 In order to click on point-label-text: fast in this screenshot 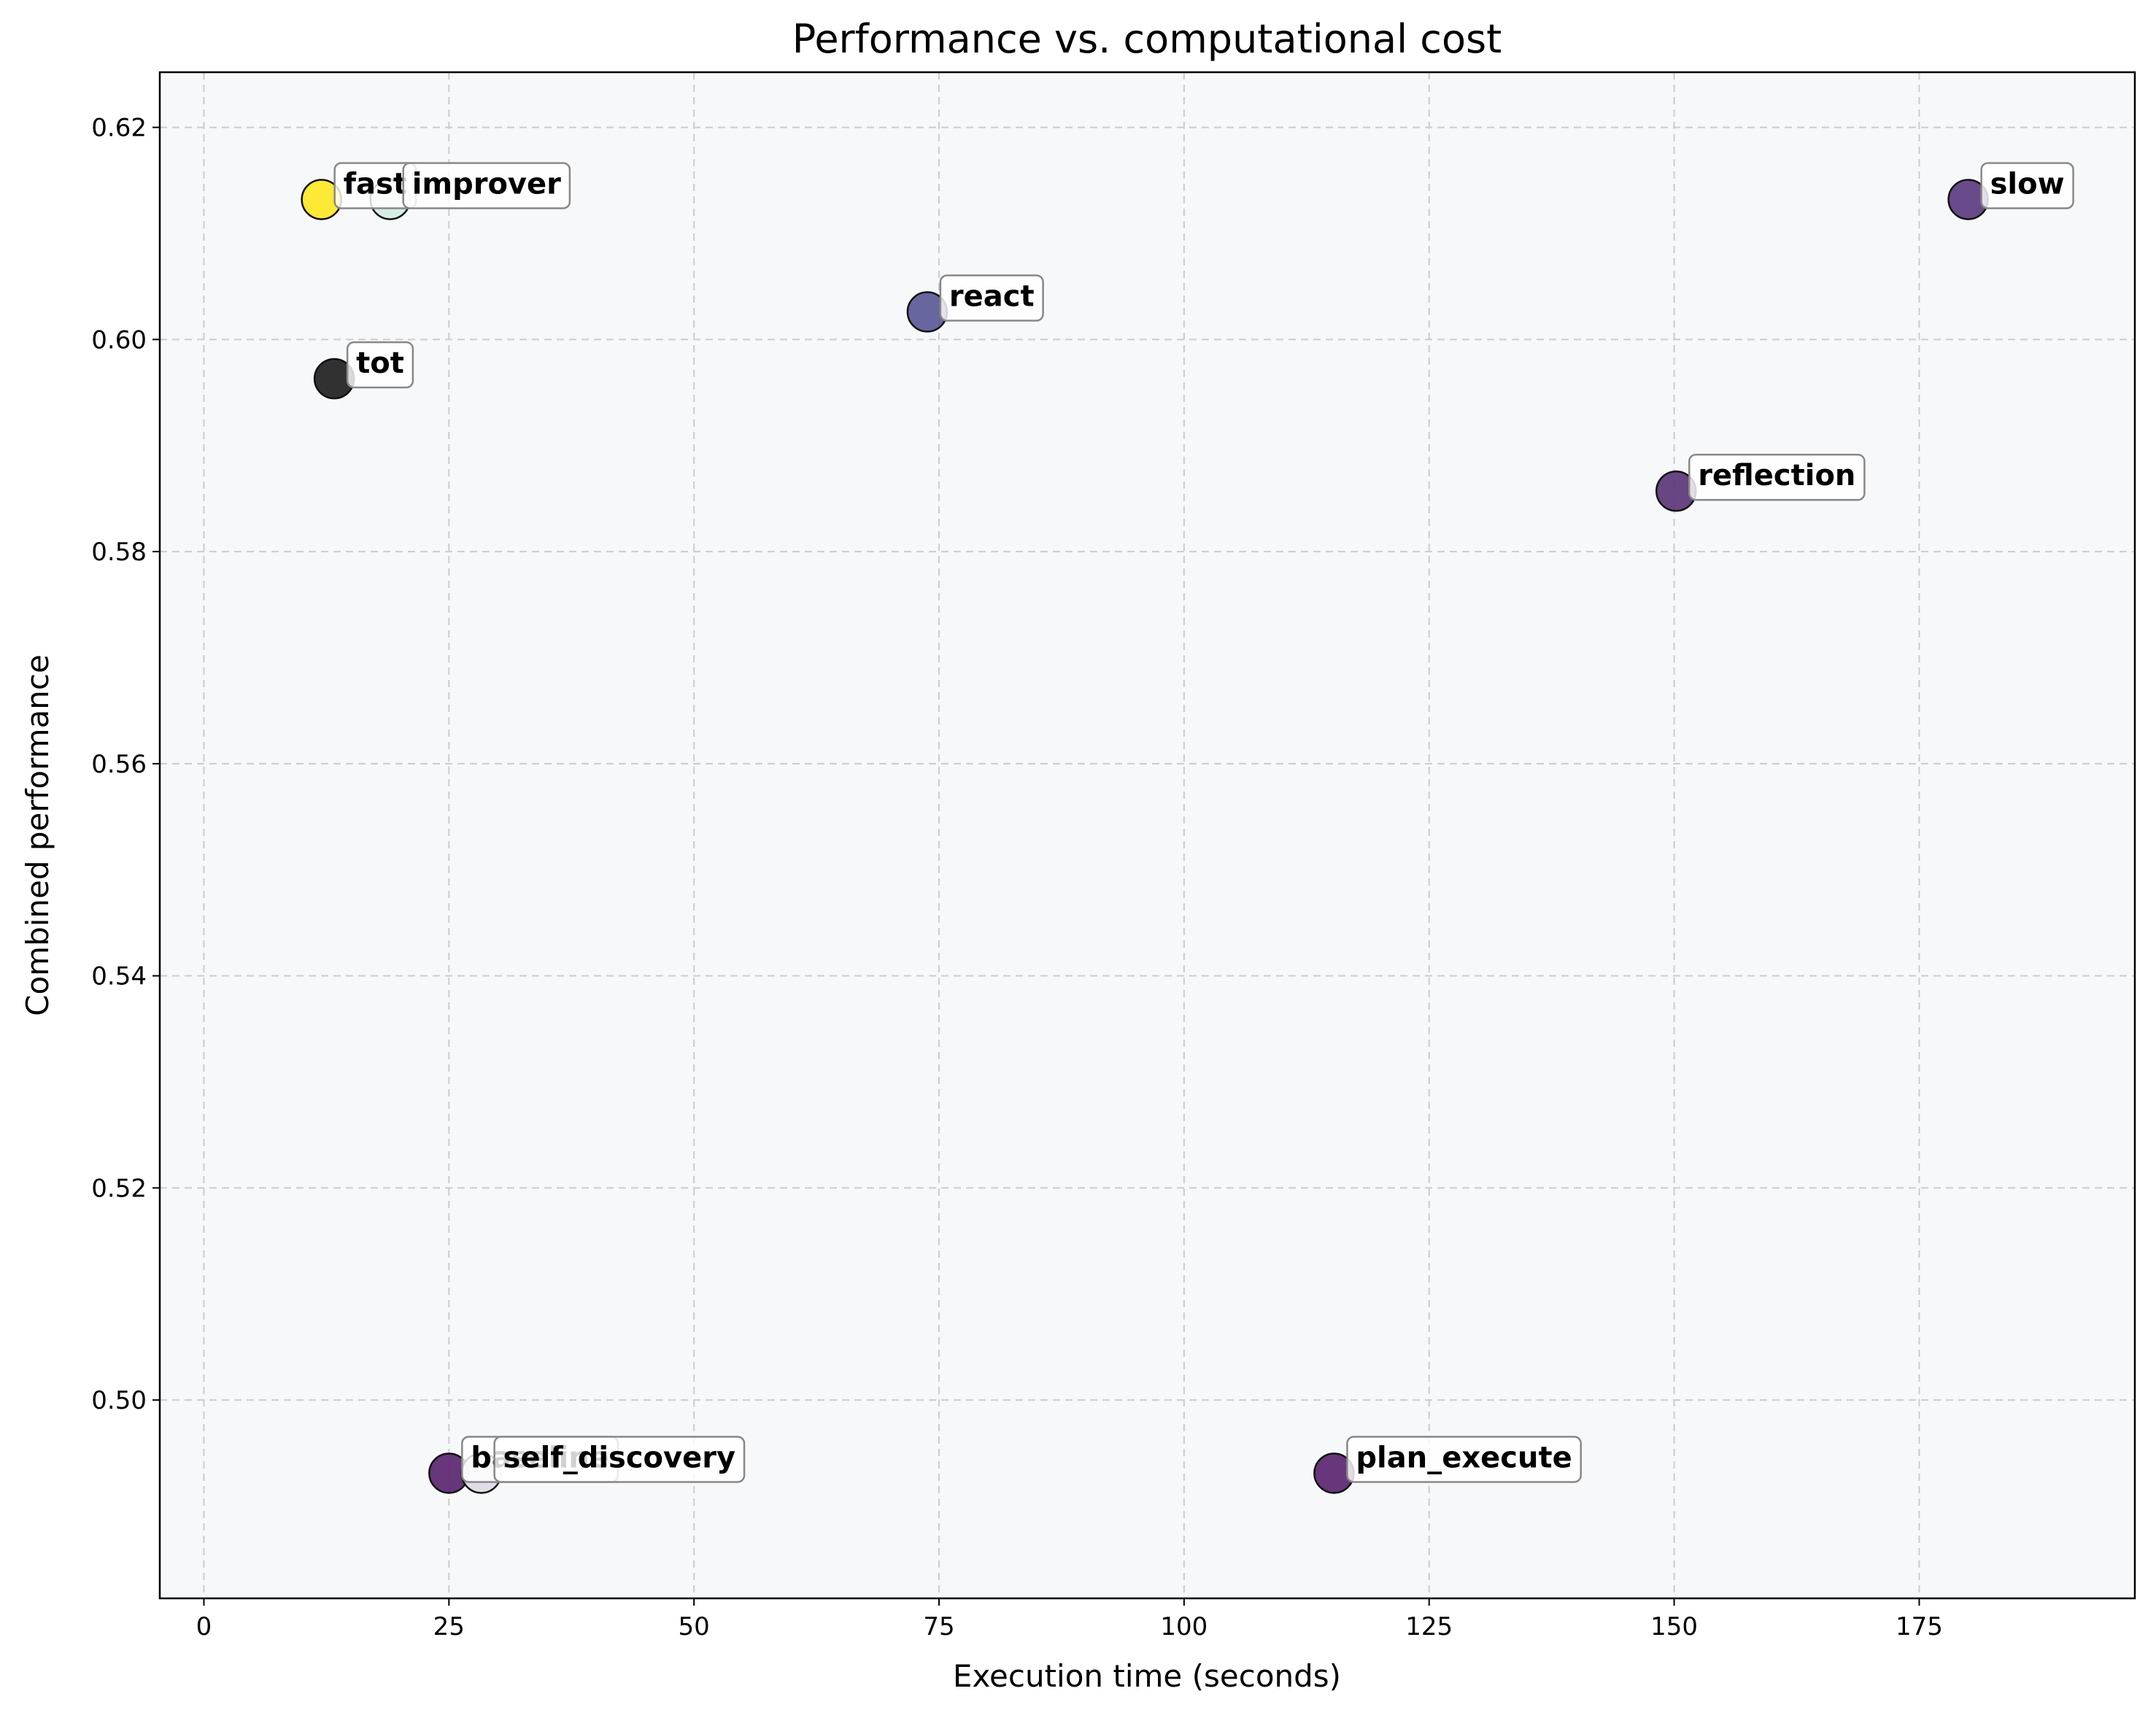, I will do `click(375, 184)`.